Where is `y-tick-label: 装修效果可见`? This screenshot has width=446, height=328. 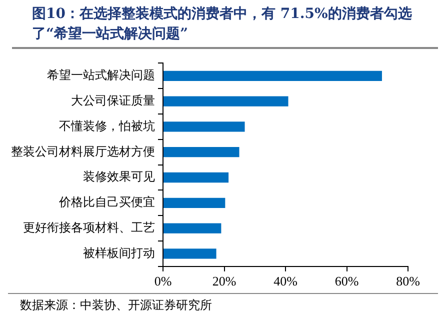
y-tick-label: 装修效果可见 is located at coordinates (119, 177).